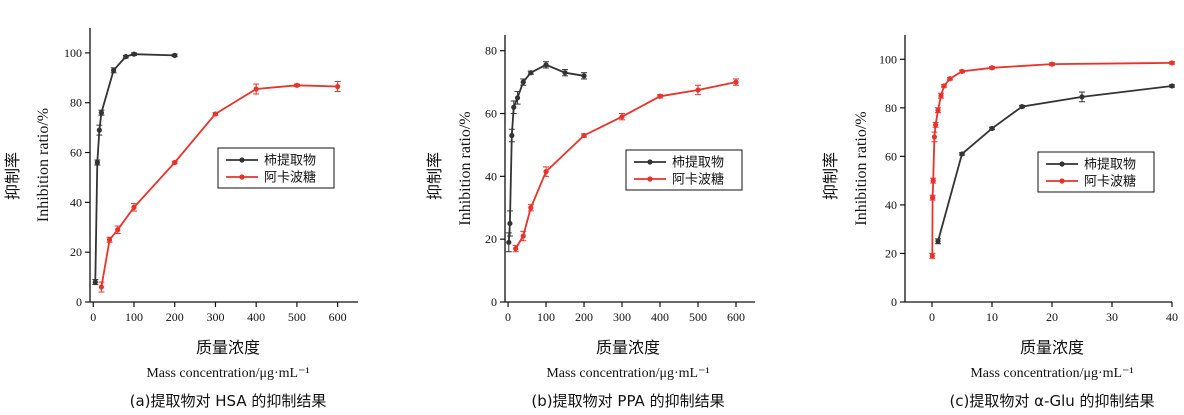 This screenshot has width=1184, height=415. Describe the element at coordinates (1052, 317) in the screenshot. I see `x-tick-label: 20` at that location.